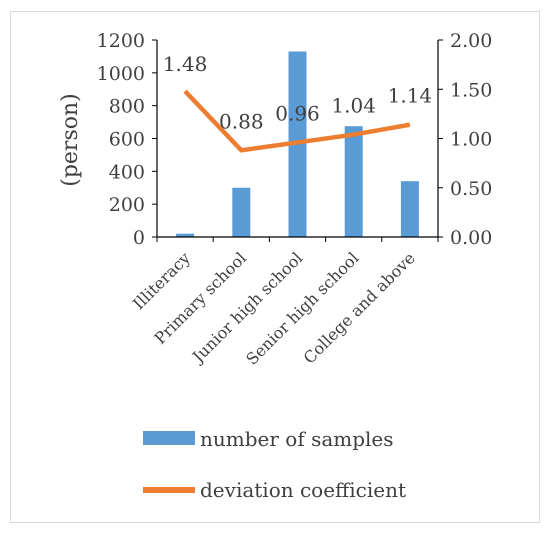  Describe the element at coordinates (471, 41) in the screenshot. I see `y2-tick-label-4: 2.00` at that location.